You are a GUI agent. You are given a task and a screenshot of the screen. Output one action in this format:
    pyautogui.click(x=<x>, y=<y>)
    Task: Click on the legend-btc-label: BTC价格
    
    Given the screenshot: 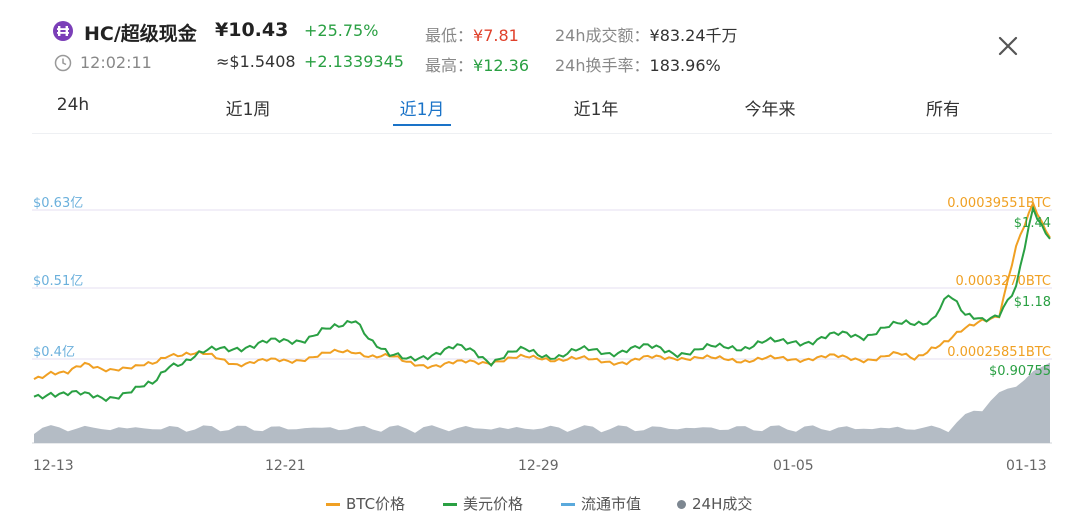 What is the action you would take?
    pyautogui.click(x=376, y=504)
    